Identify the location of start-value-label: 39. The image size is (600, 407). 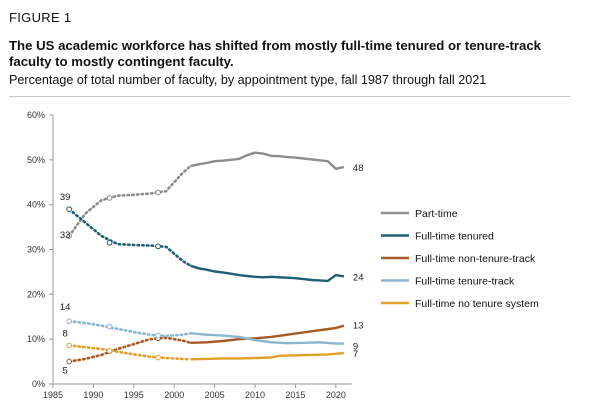
(65, 197).